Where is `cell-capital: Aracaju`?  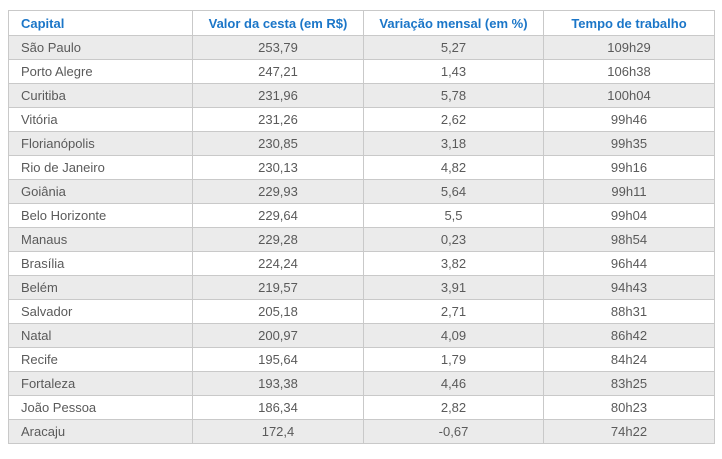
cell-capital: Aracaju is located at coordinates (100, 431).